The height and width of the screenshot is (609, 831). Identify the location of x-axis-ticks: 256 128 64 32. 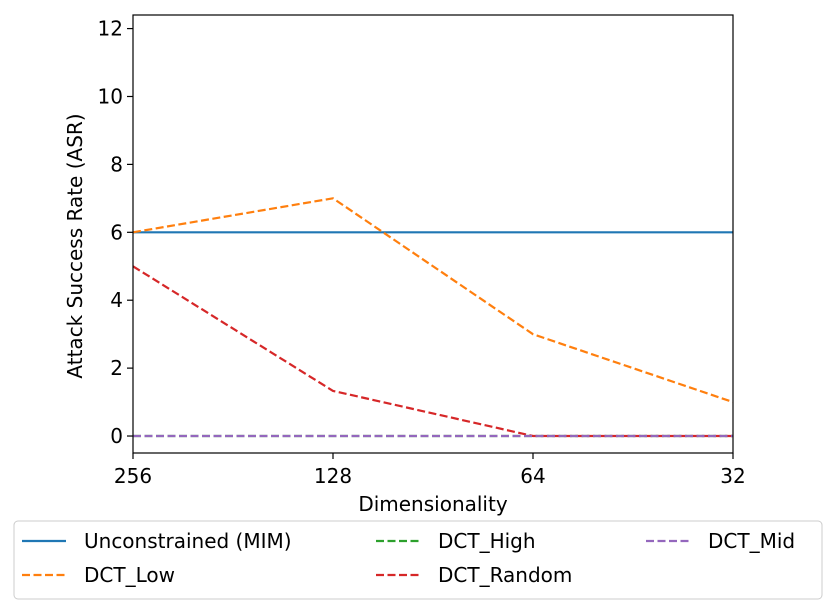
(430, 470).